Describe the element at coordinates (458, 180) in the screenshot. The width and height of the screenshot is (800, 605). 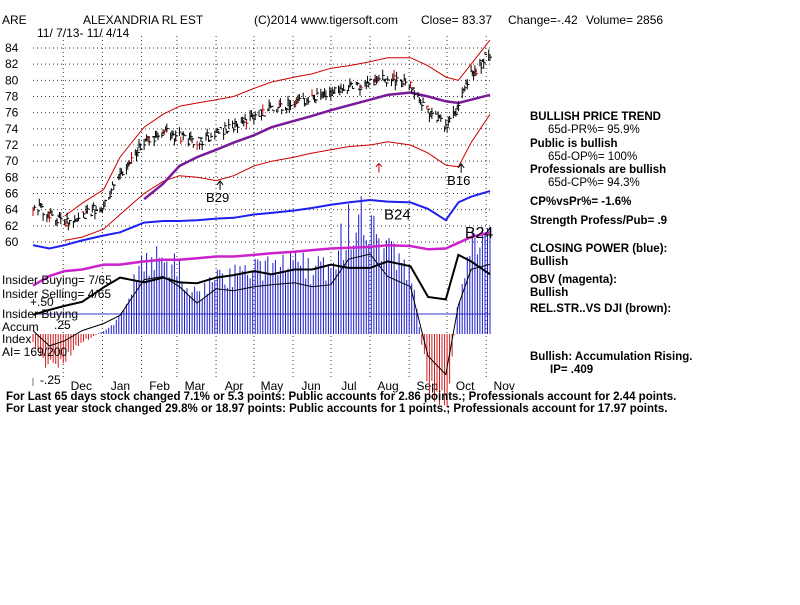
I see `signal-label-B16: B16` at that location.